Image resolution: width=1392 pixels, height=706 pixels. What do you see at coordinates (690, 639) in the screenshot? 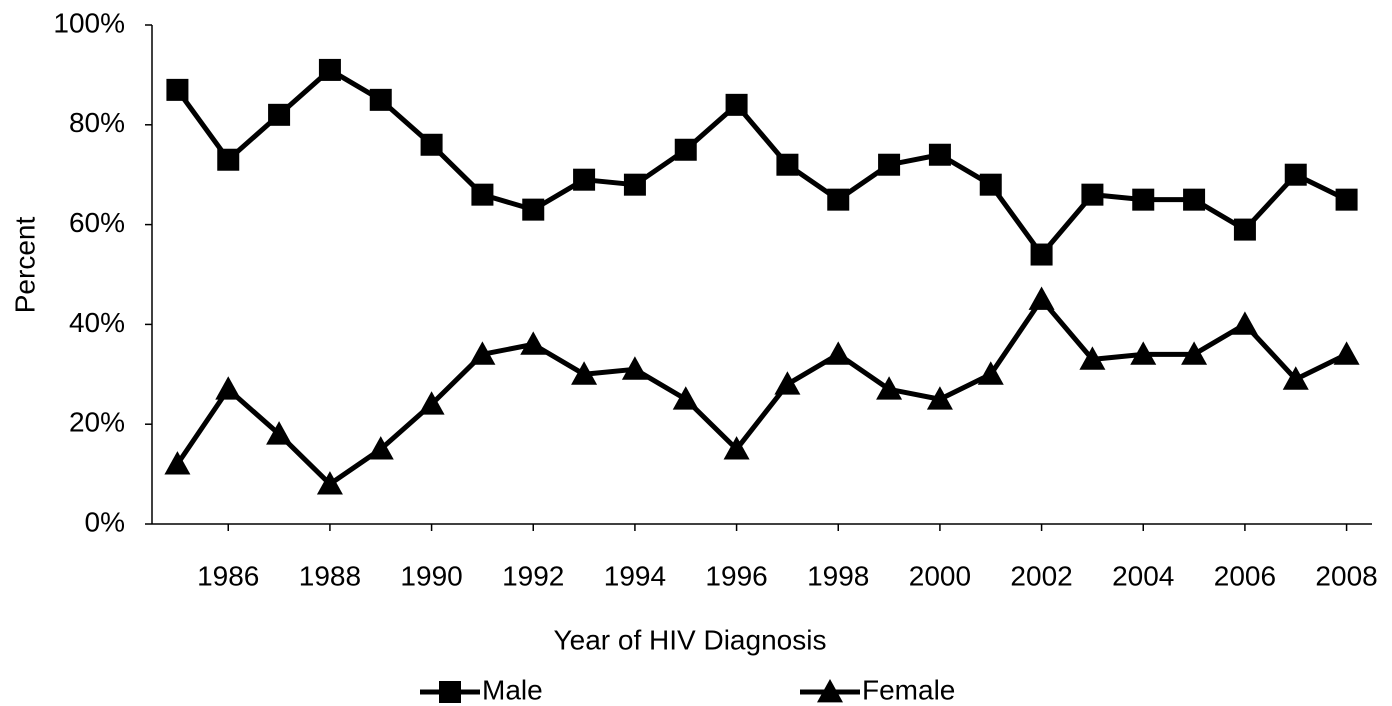
I see `x-axis-label: Year of HIV Diagnosis` at bounding box center [690, 639].